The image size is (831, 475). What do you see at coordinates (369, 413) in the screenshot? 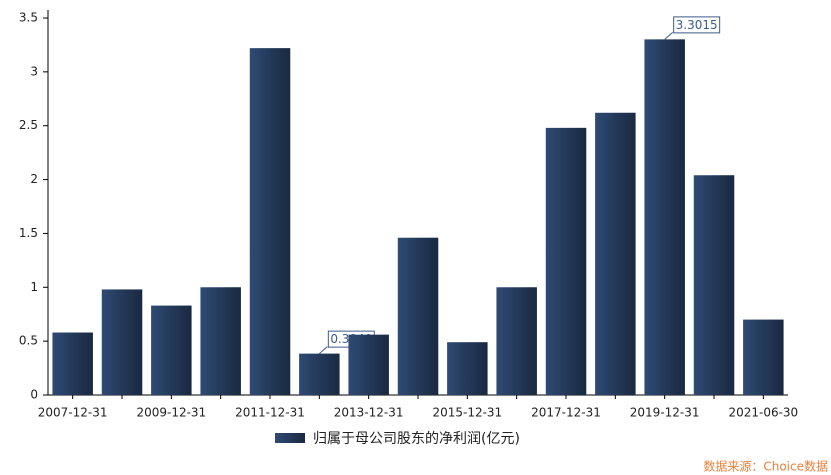
I see `x-tick-label: 2013-12-31` at bounding box center [369, 413].